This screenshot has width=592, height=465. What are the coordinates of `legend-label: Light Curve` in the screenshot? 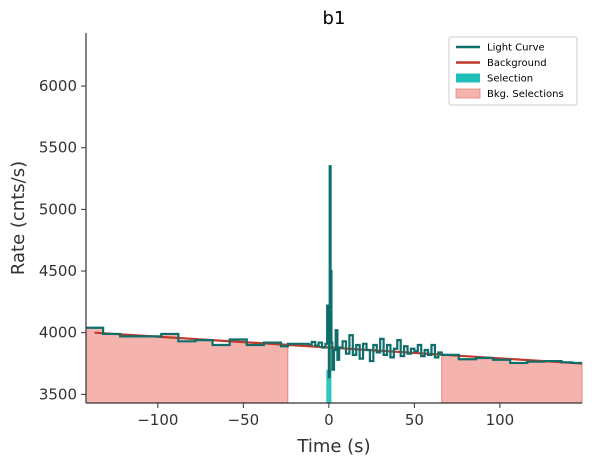 It's located at (516, 48).